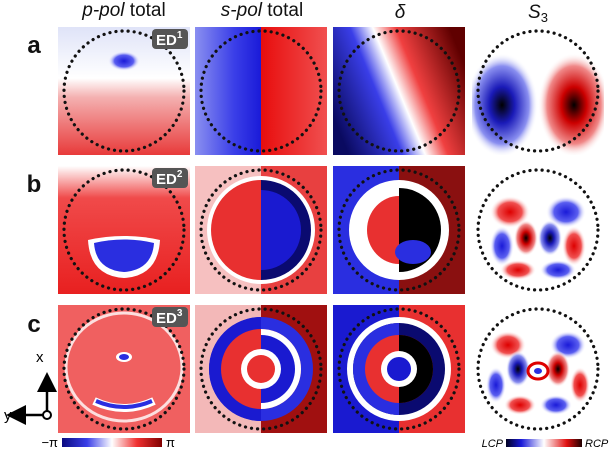 This screenshot has width=614, height=455. I want to click on colorbar-max: π, so click(170, 442).